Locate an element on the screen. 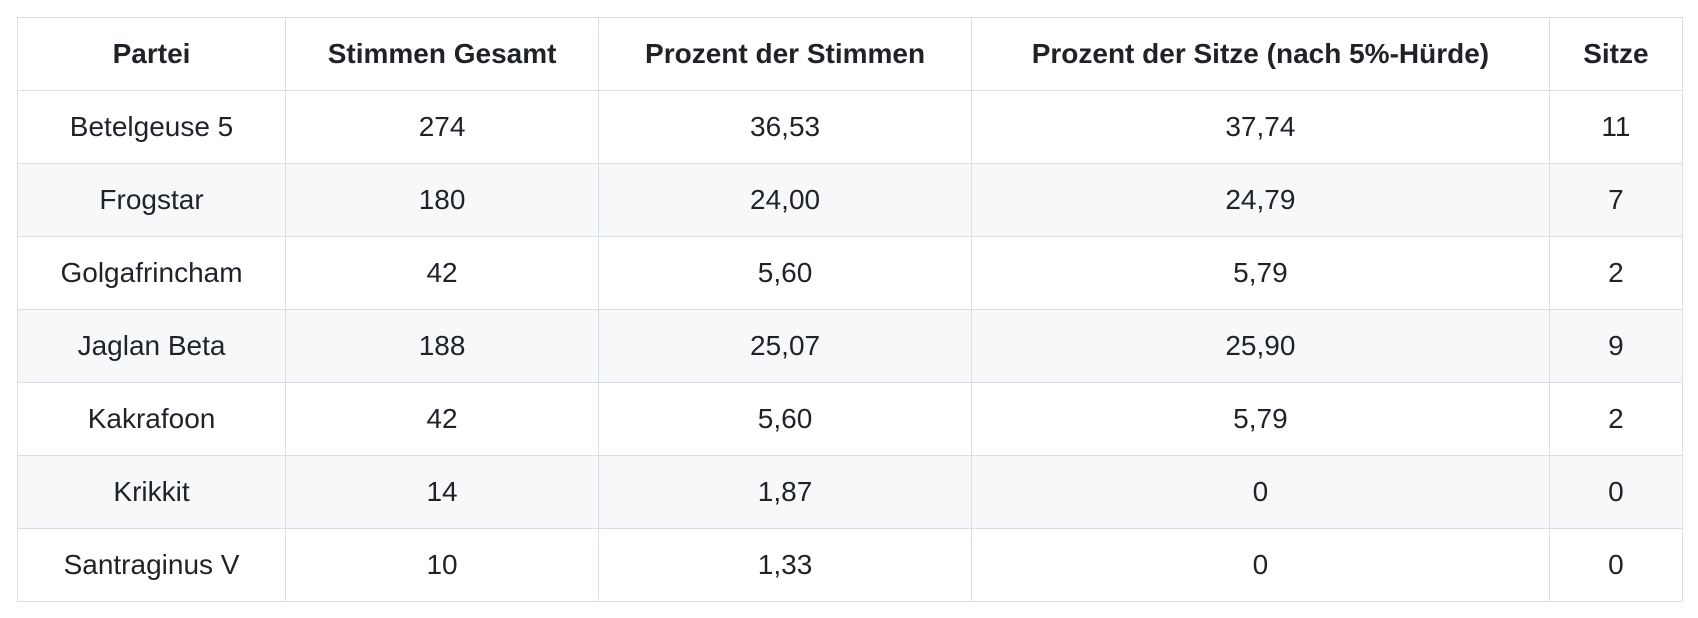 The height and width of the screenshot is (618, 1698). table-row: Jaglan Beta 188 25,07 25,90 9 is located at coordinates (850, 346).